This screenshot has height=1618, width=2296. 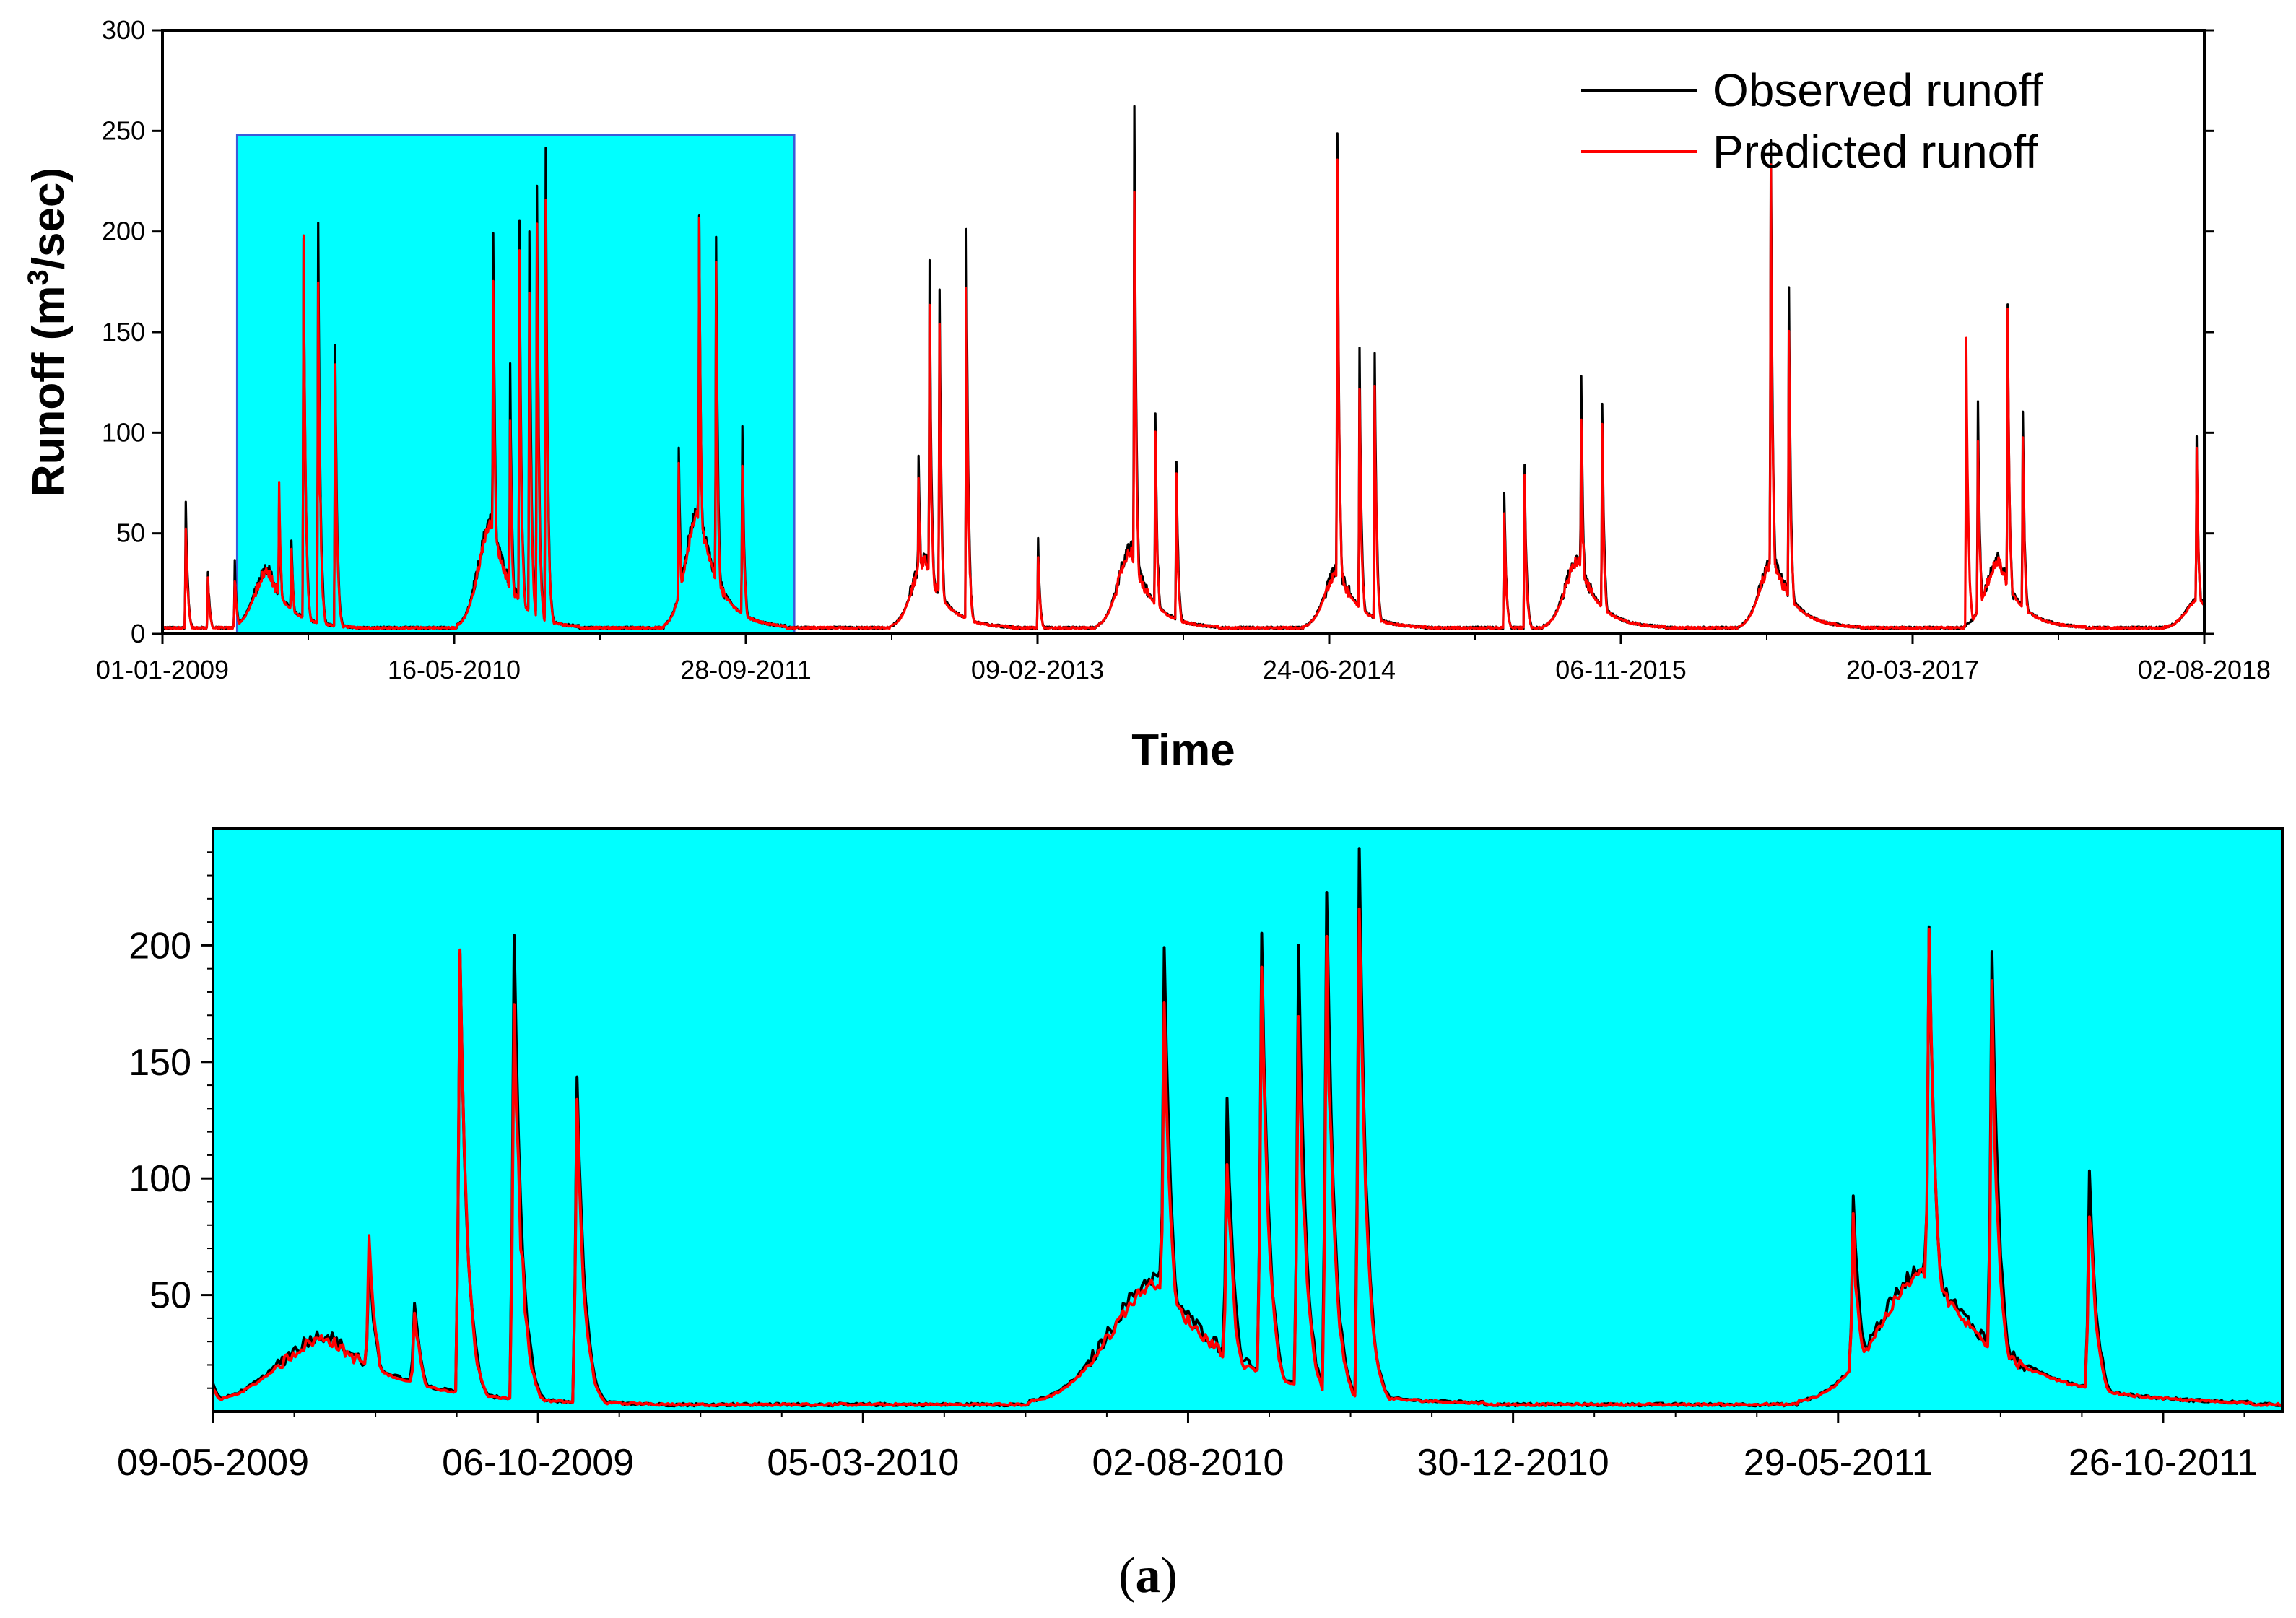 What do you see at coordinates (1183, 750) in the screenshot?
I see `top-x-axis-title: Time` at bounding box center [1183, 750].